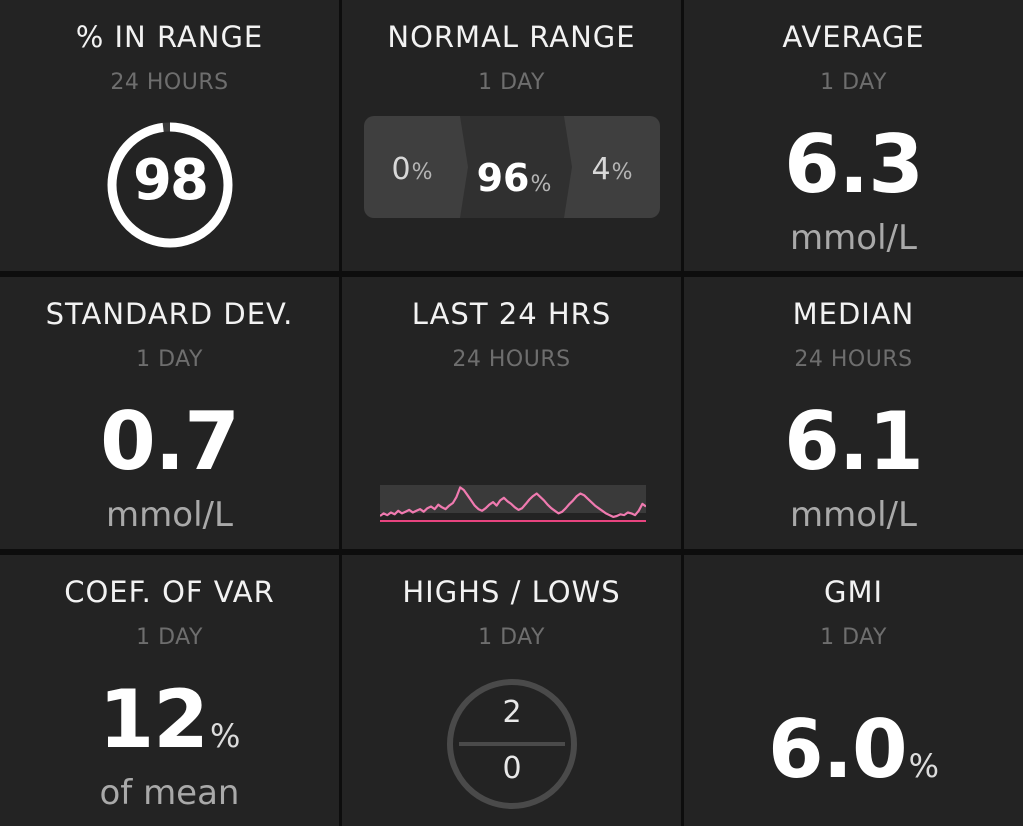 This screenshot has height=826, width=1023. I want to click on average-value: 6.3, so click(854, 164).